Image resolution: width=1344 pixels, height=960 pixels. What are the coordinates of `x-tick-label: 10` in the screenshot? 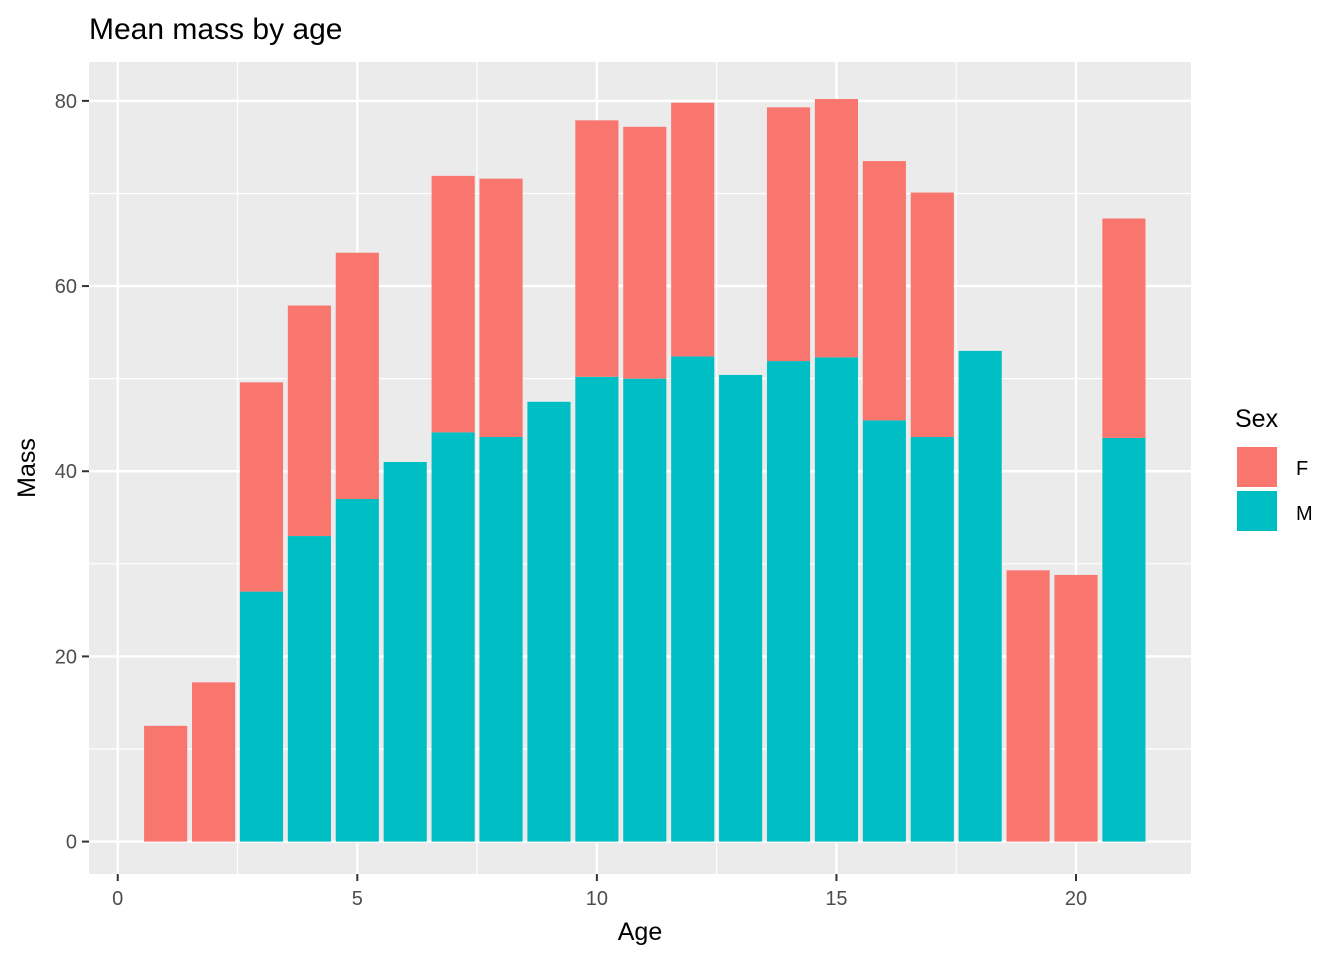 It's located at (597, 899).